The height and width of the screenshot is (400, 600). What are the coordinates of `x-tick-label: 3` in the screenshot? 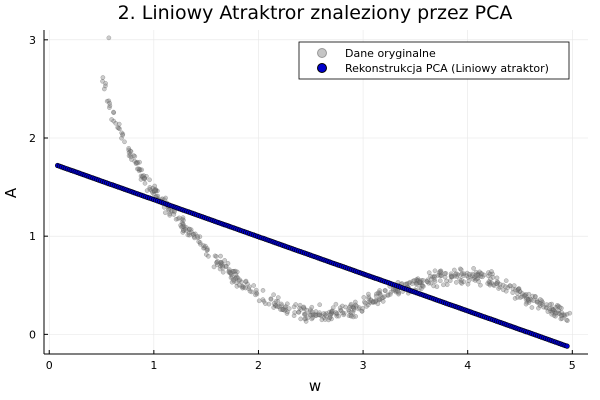 It's located at (363, 365).